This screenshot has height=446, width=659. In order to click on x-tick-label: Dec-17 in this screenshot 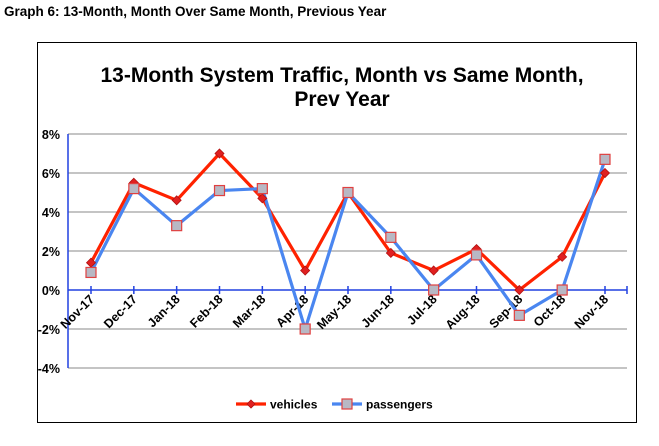, I will do `click(120, 311)`.